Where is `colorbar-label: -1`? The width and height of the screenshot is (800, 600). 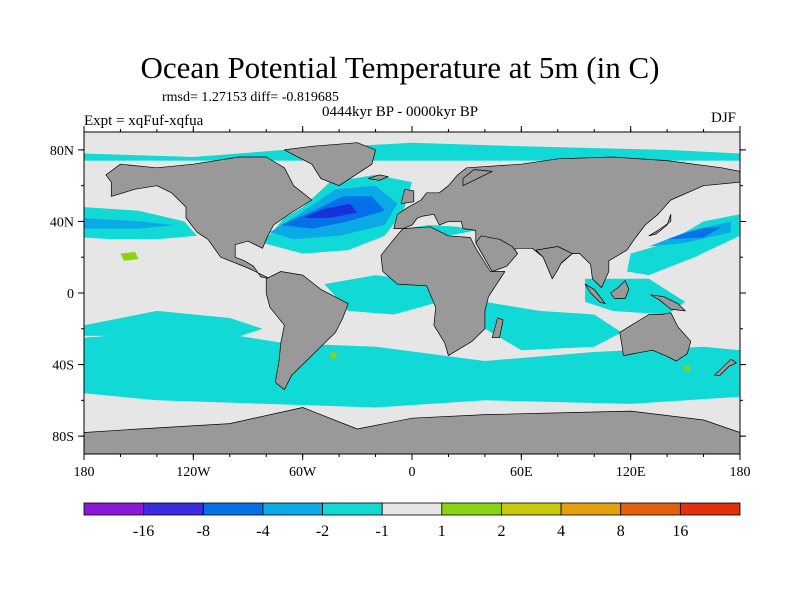
colorbar-label: -1 is located at coordinates (382, 531).